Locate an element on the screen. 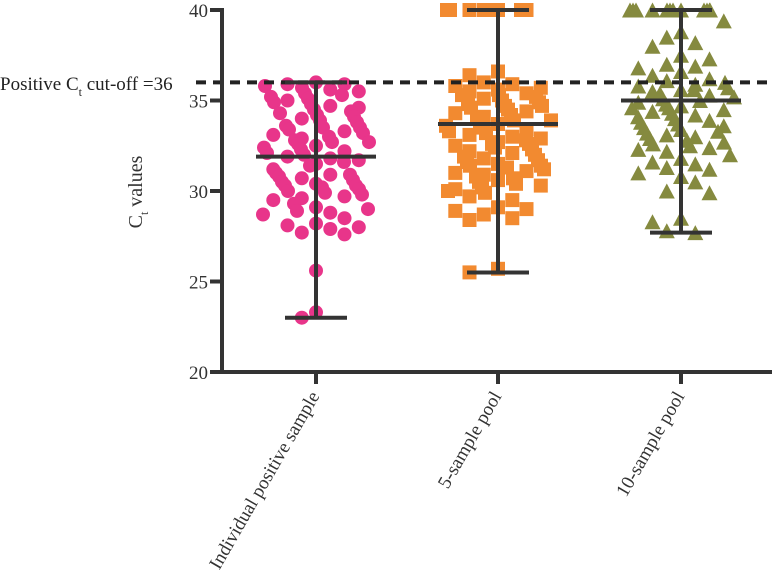 Image resolution: width=772 pixels, height=574 pixels. y-tick-label: 30 is located at coordinates (198, 192).